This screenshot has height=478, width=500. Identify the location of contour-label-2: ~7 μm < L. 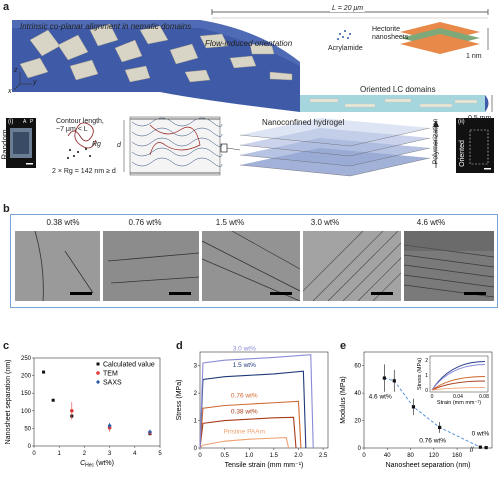
(72, 129).